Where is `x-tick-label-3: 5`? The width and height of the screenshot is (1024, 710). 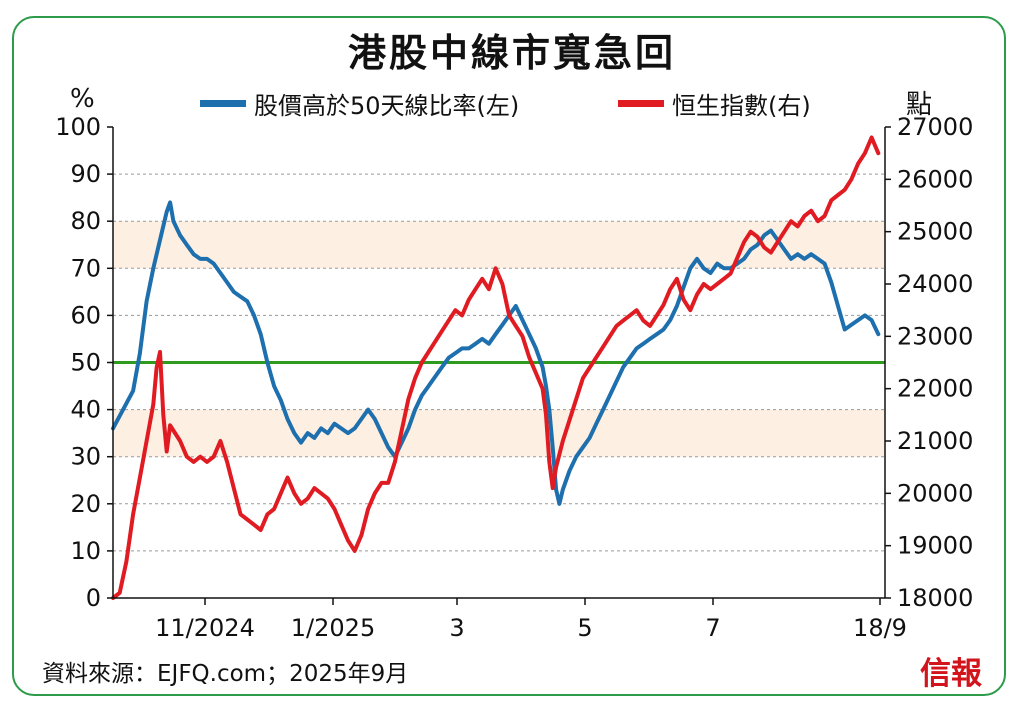 x-tick-label-3: 5 is located at coordinates (584, 628).